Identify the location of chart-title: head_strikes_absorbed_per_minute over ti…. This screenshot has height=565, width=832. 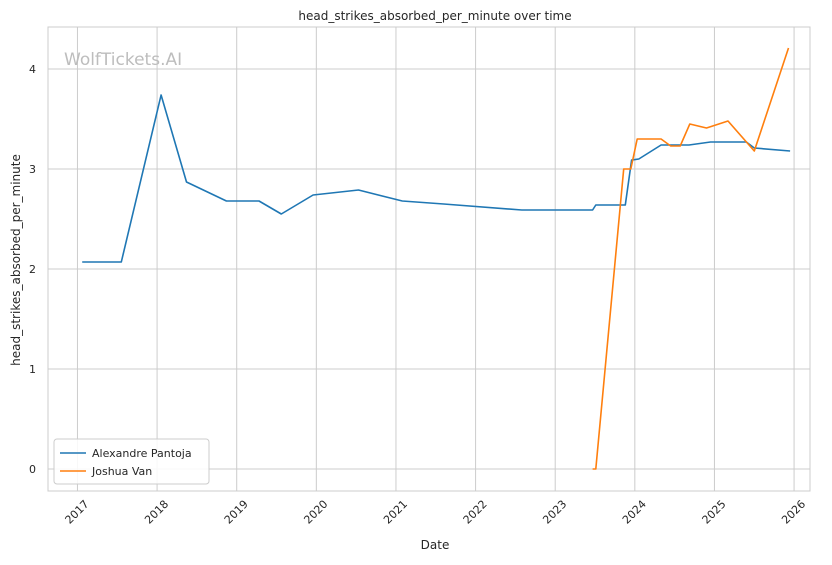
(434, 16).